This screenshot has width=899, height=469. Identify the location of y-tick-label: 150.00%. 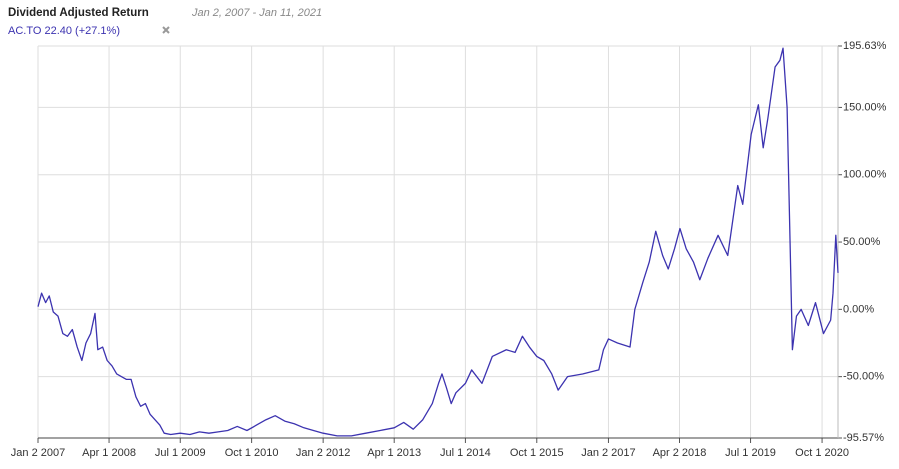
(865, 107).